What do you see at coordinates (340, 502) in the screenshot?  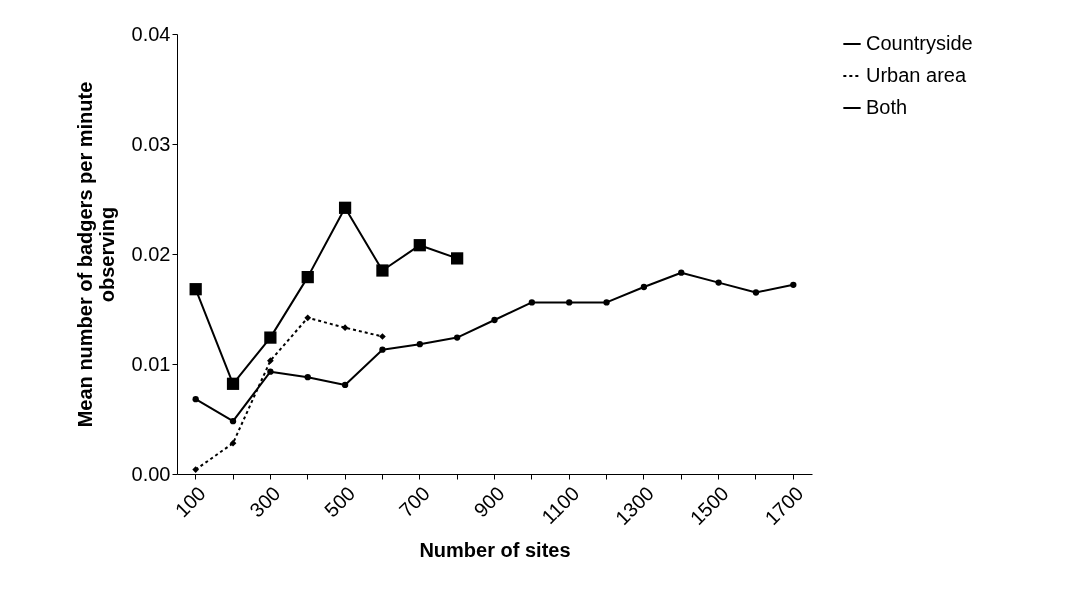 I see `x-tick-label: 500` at bounding box center [340, 502].